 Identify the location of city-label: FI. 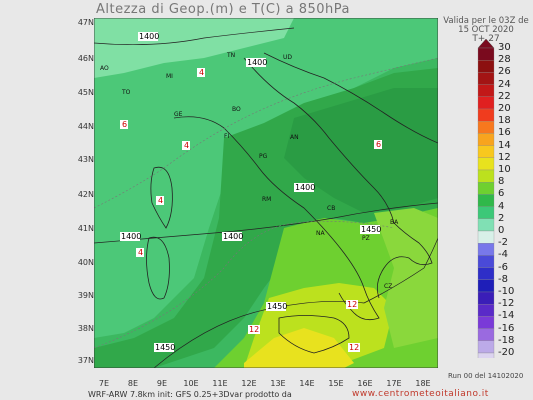
(226, 136).